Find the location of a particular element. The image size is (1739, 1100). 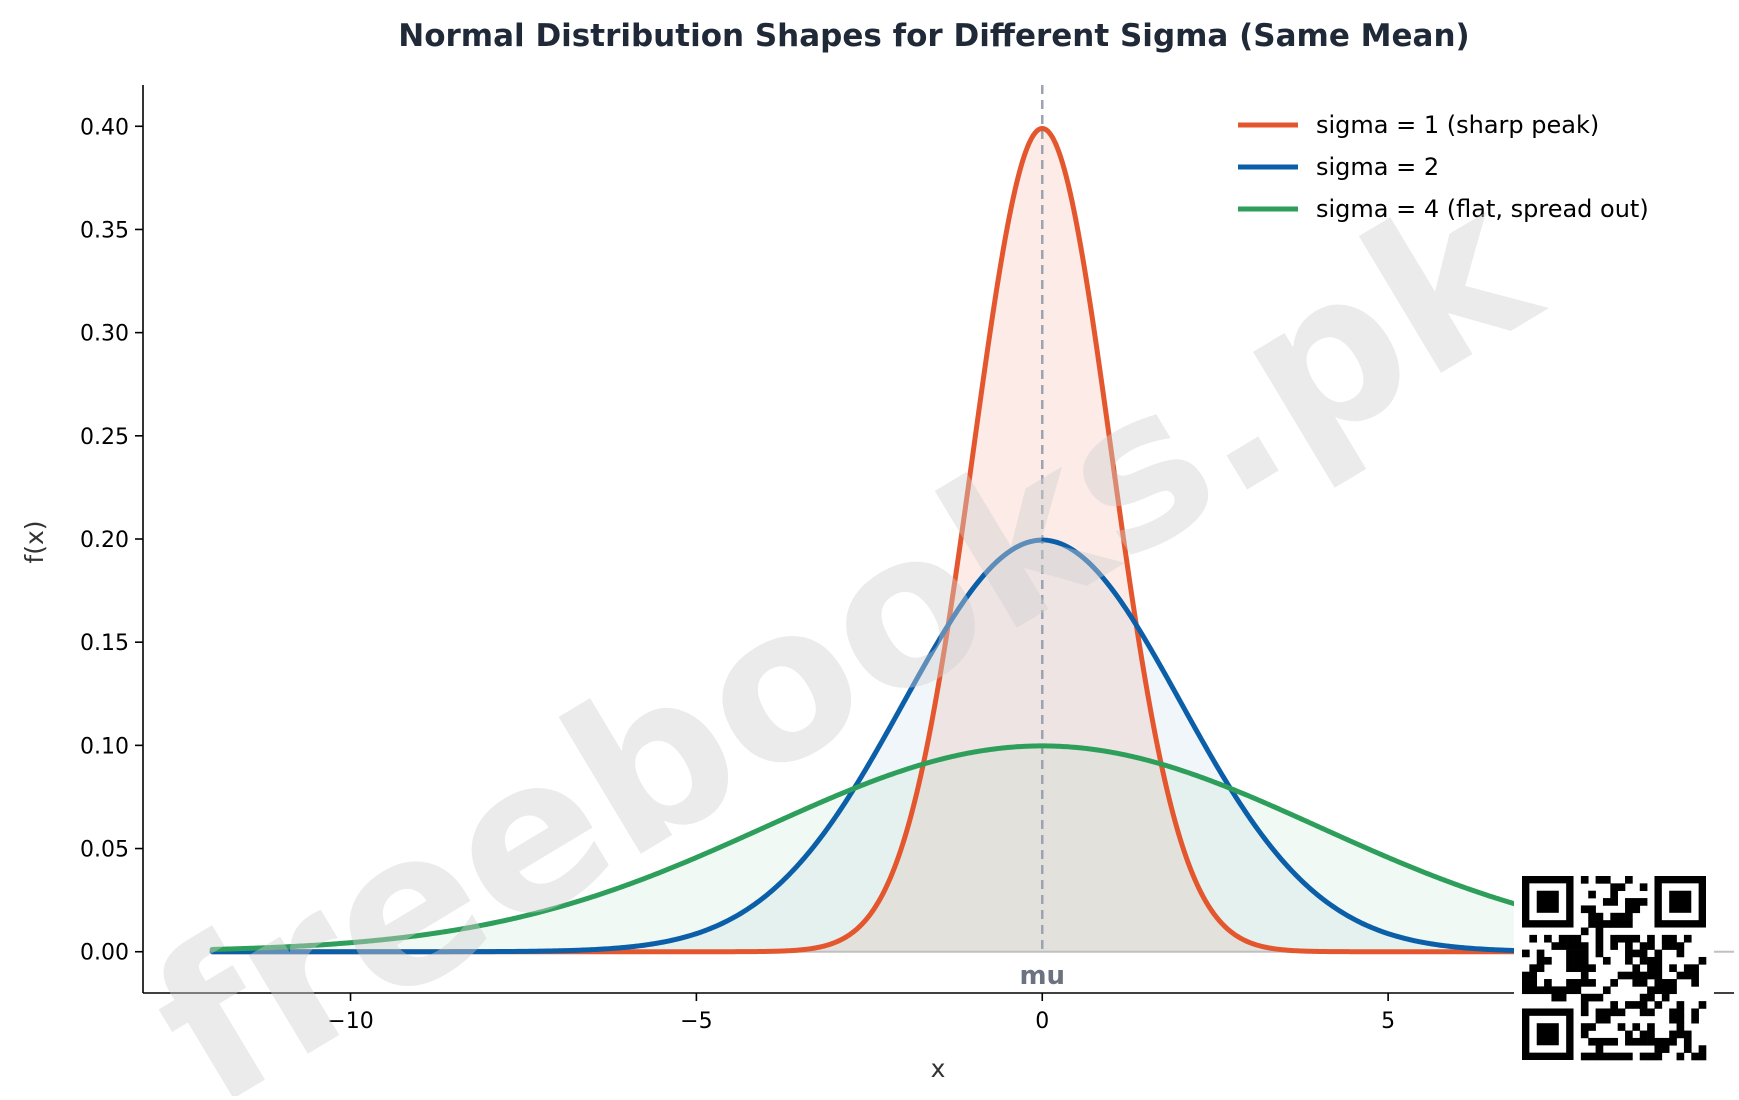

y-tick-label: 0.05 is located at coordinates (104, 850).